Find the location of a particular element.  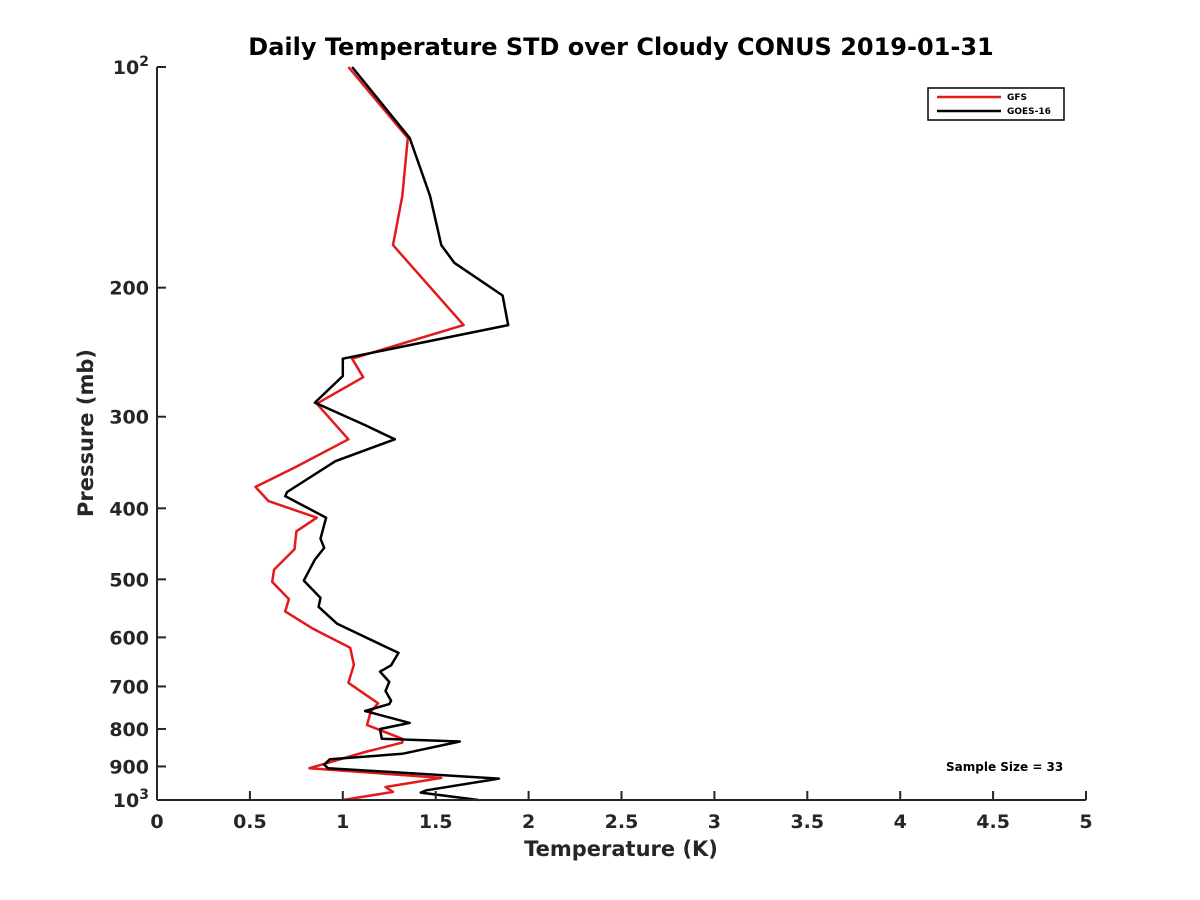

y-tick-label-base: 400 is located at coordinates (129, 509).